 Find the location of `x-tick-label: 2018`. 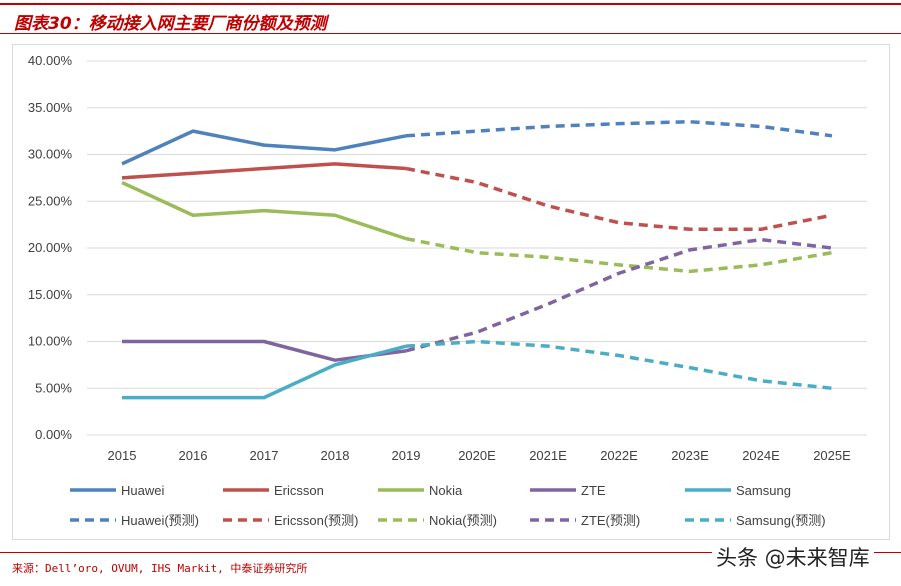

x-tick-label: 2018 is located at coordinates (335, 455).